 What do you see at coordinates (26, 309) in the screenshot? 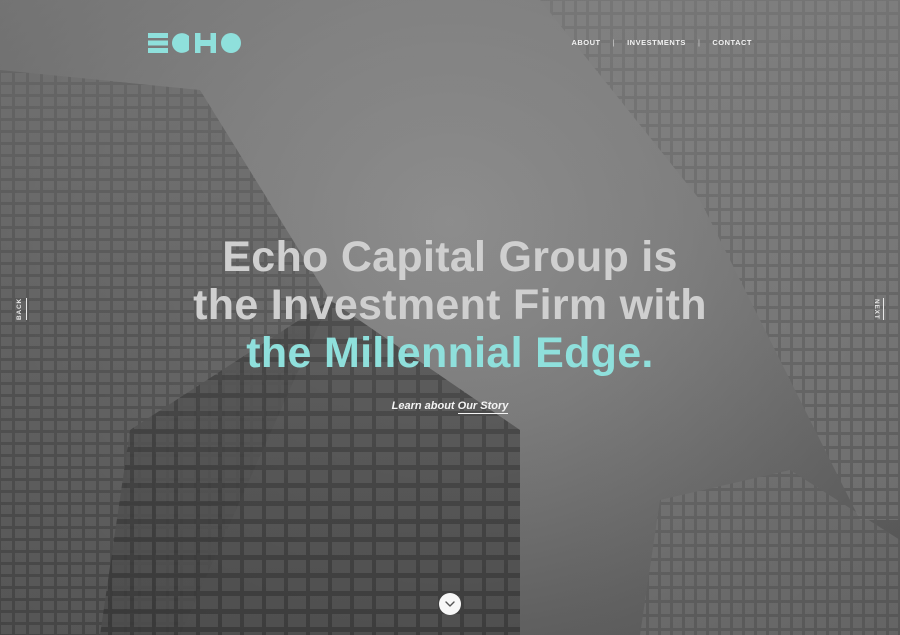
I see `back-divider` at bounding box center [26, 309].